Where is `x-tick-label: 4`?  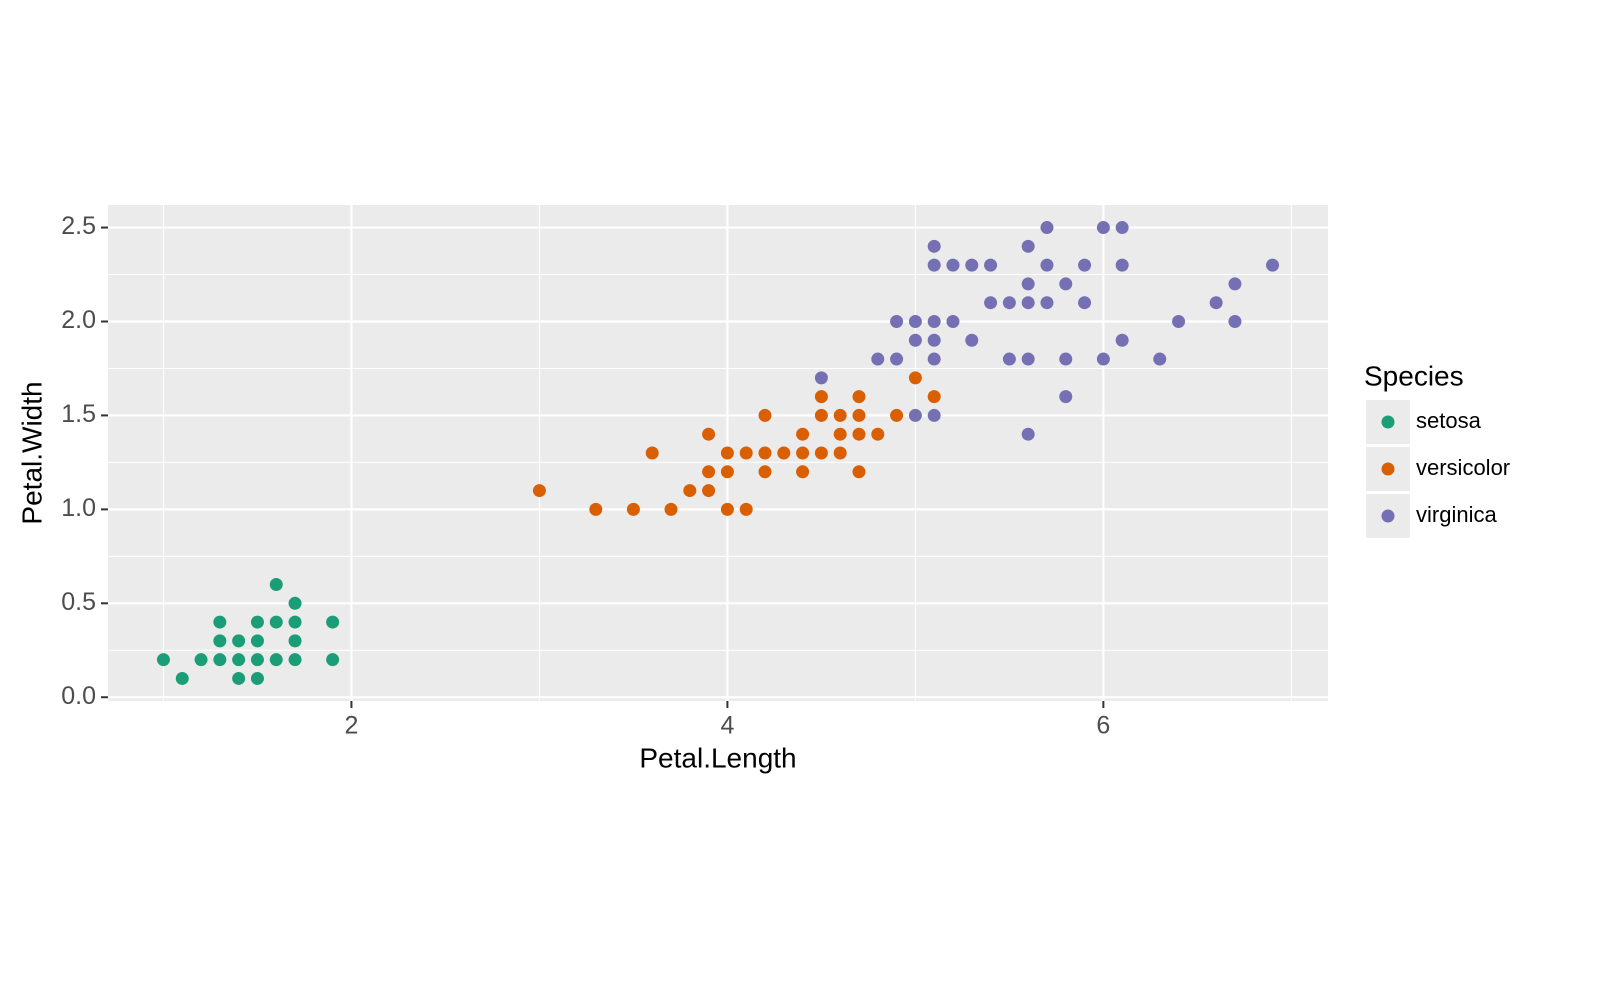
x-tick-label: 4 is located at coordinates (727, 726).